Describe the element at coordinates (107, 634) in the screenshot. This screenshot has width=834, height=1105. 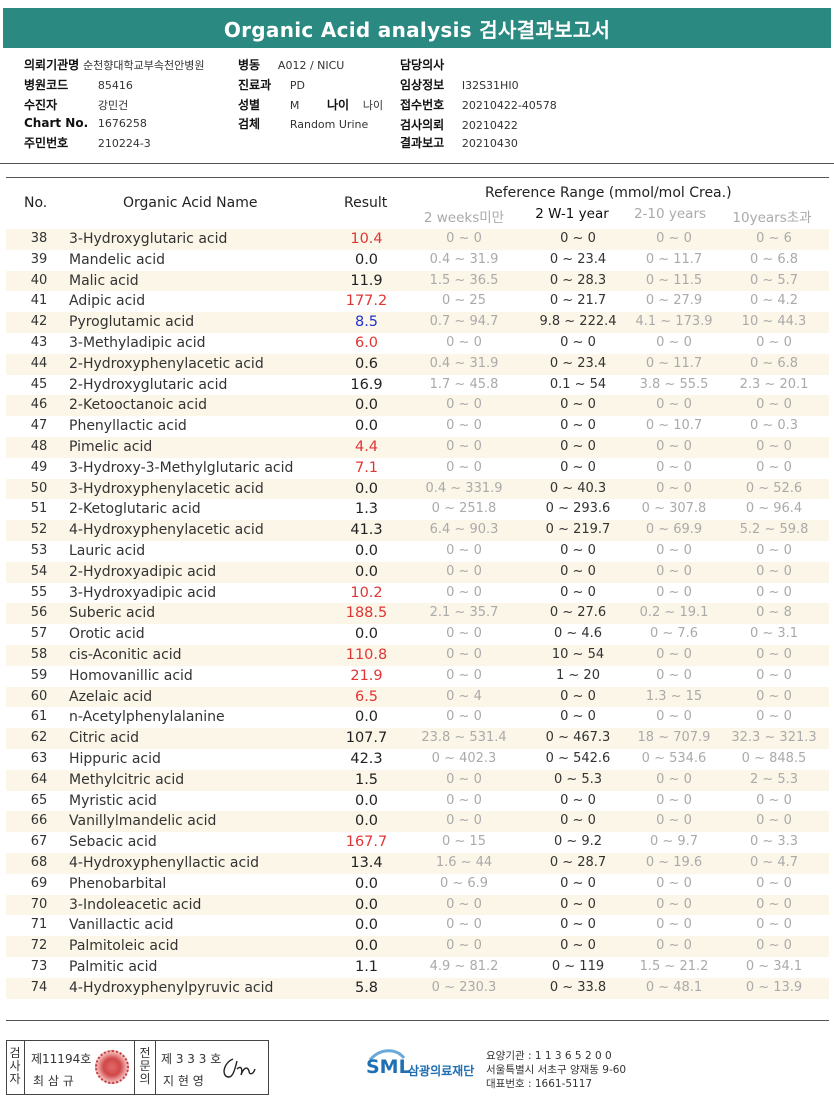
I see `acid-name: Orotic acid` at that location.